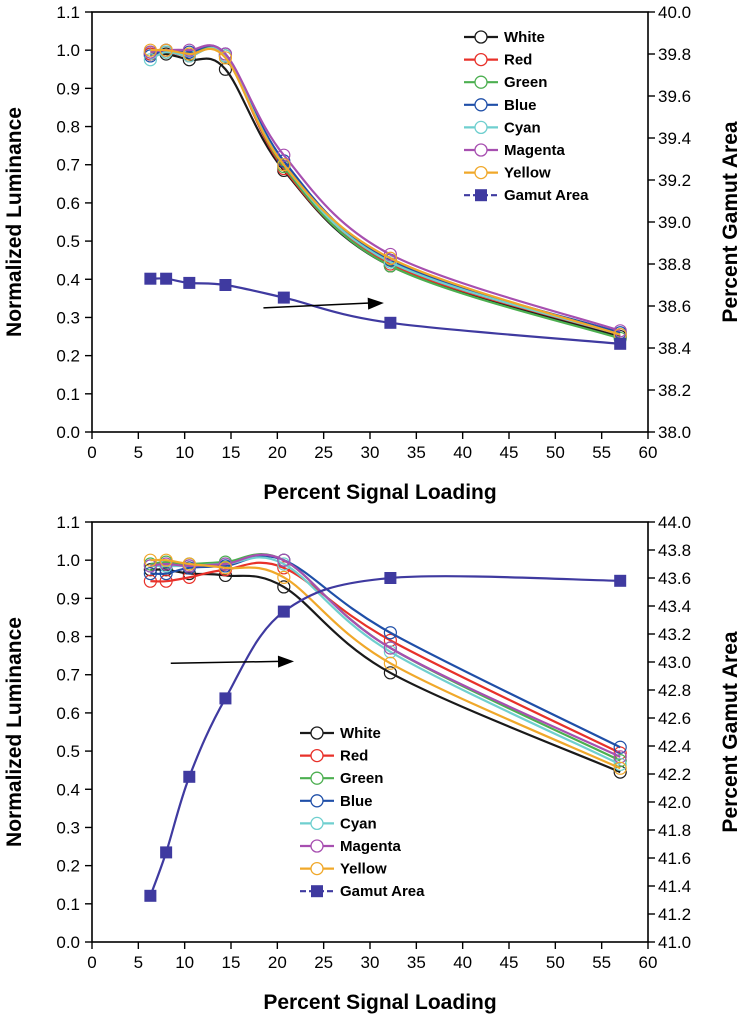 This screenshot has height=1020, width=744. What do you see at coordinates (316, 305) in the screenshot?
I see `arrow-shaft` at bounding box center [316, 305].